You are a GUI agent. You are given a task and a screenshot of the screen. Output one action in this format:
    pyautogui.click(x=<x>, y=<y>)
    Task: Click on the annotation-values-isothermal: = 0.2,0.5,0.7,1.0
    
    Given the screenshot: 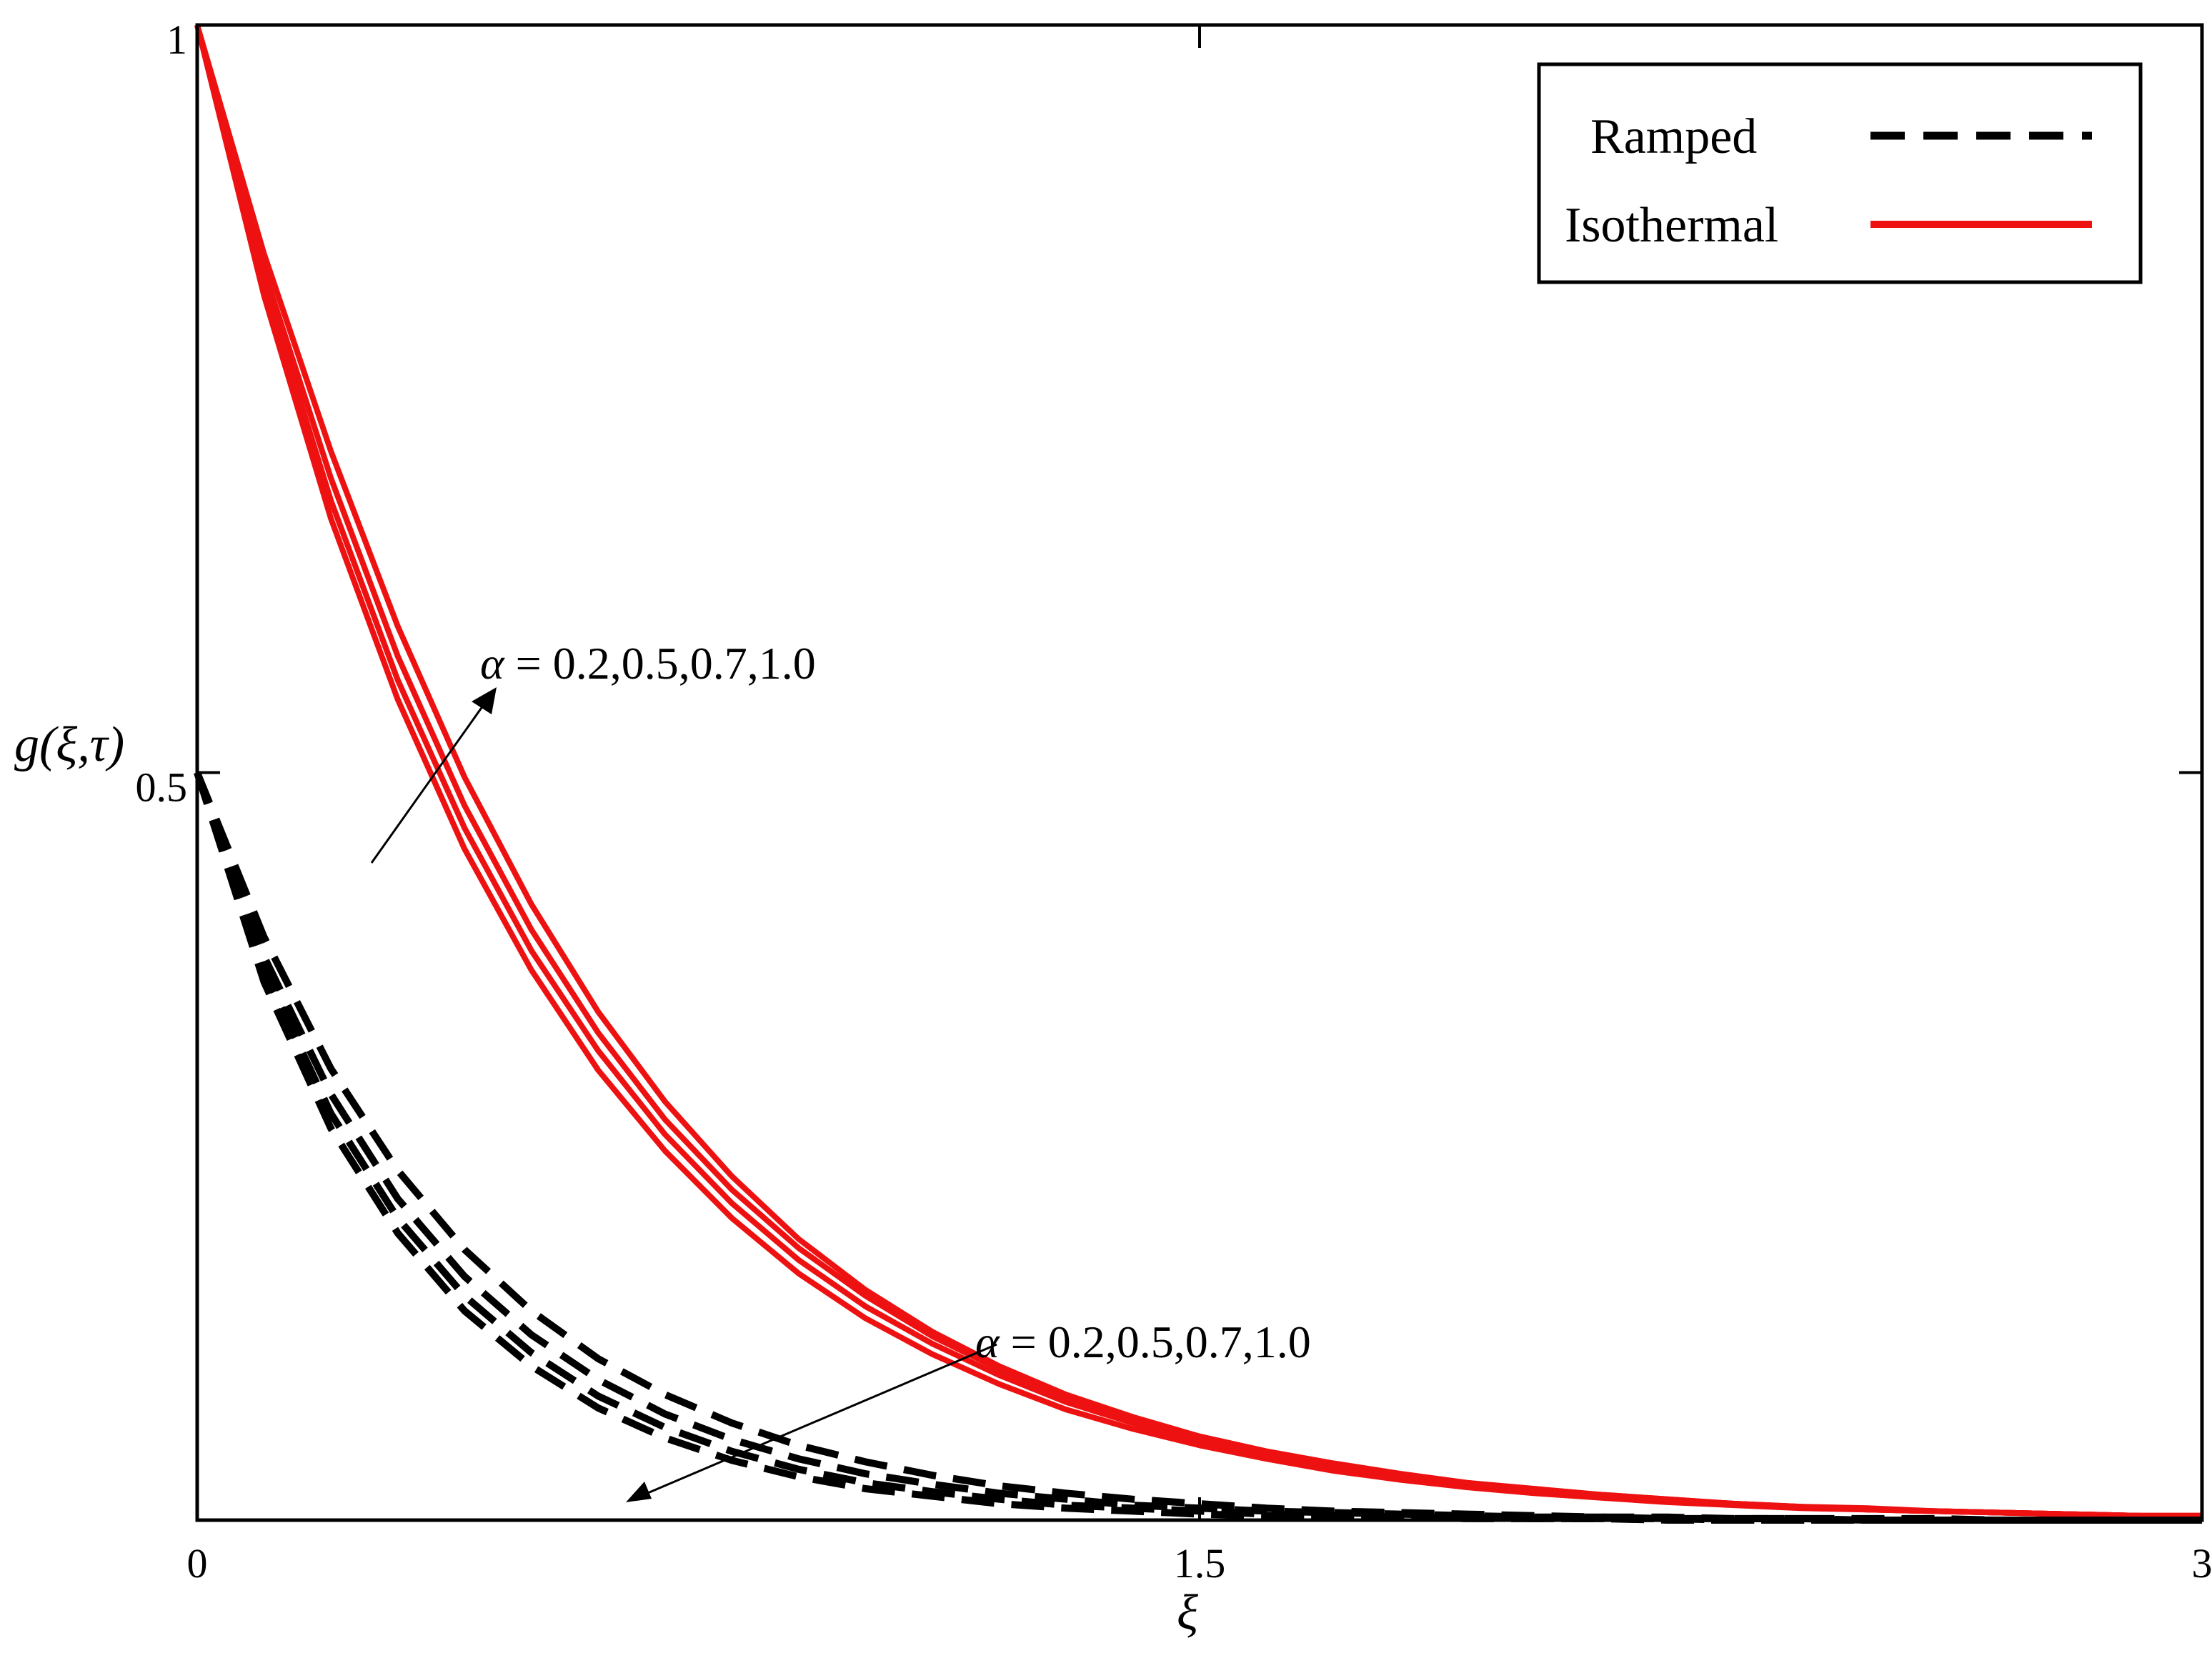 What is the action you would take?
    pyautogui.click(x=660, y=663)
    